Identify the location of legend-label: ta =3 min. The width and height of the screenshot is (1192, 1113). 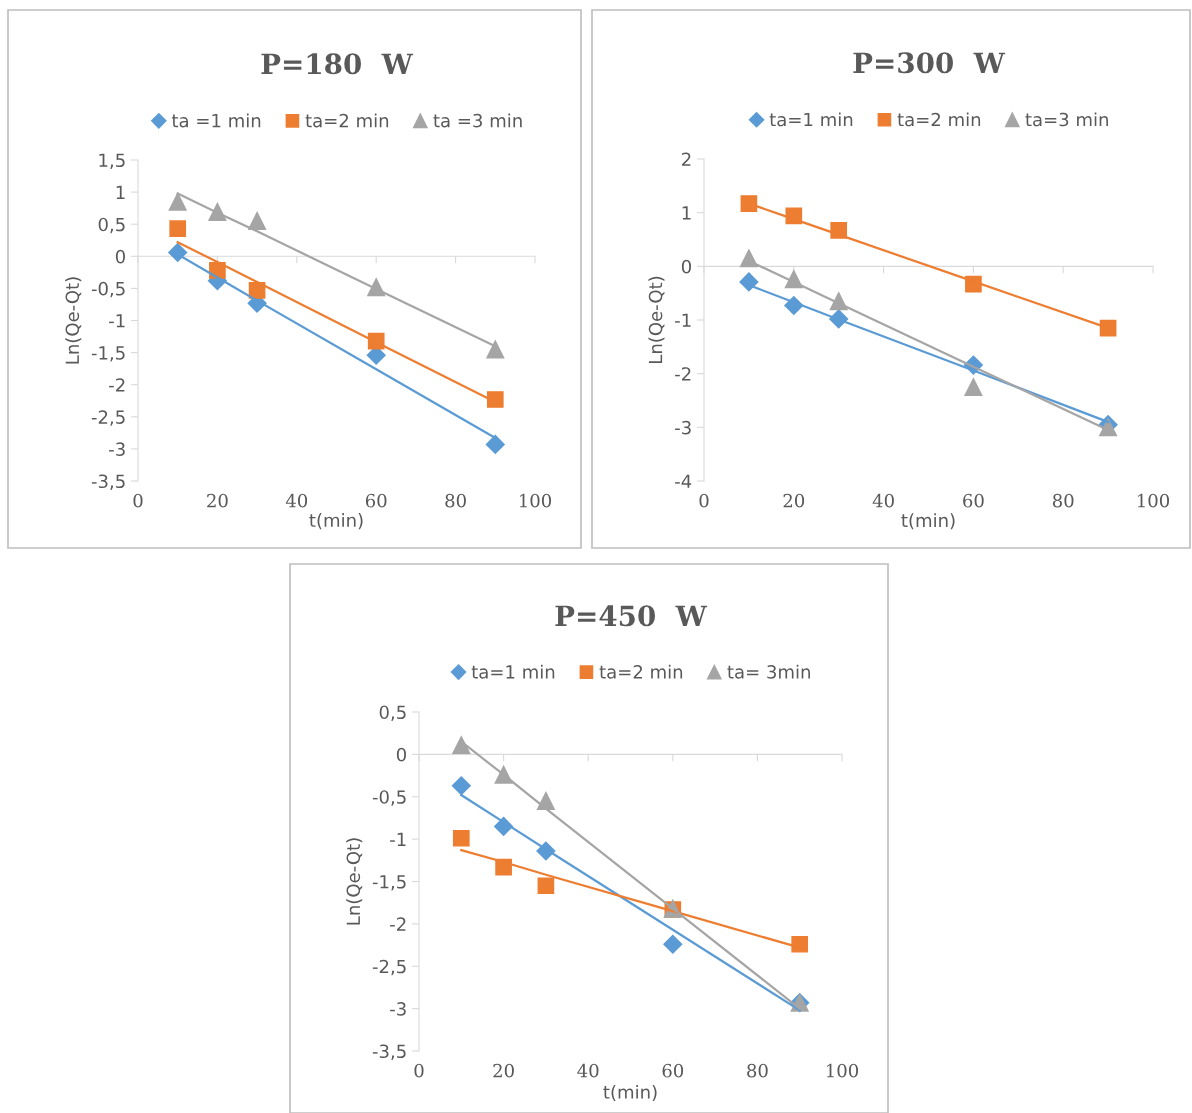
(477, 120).